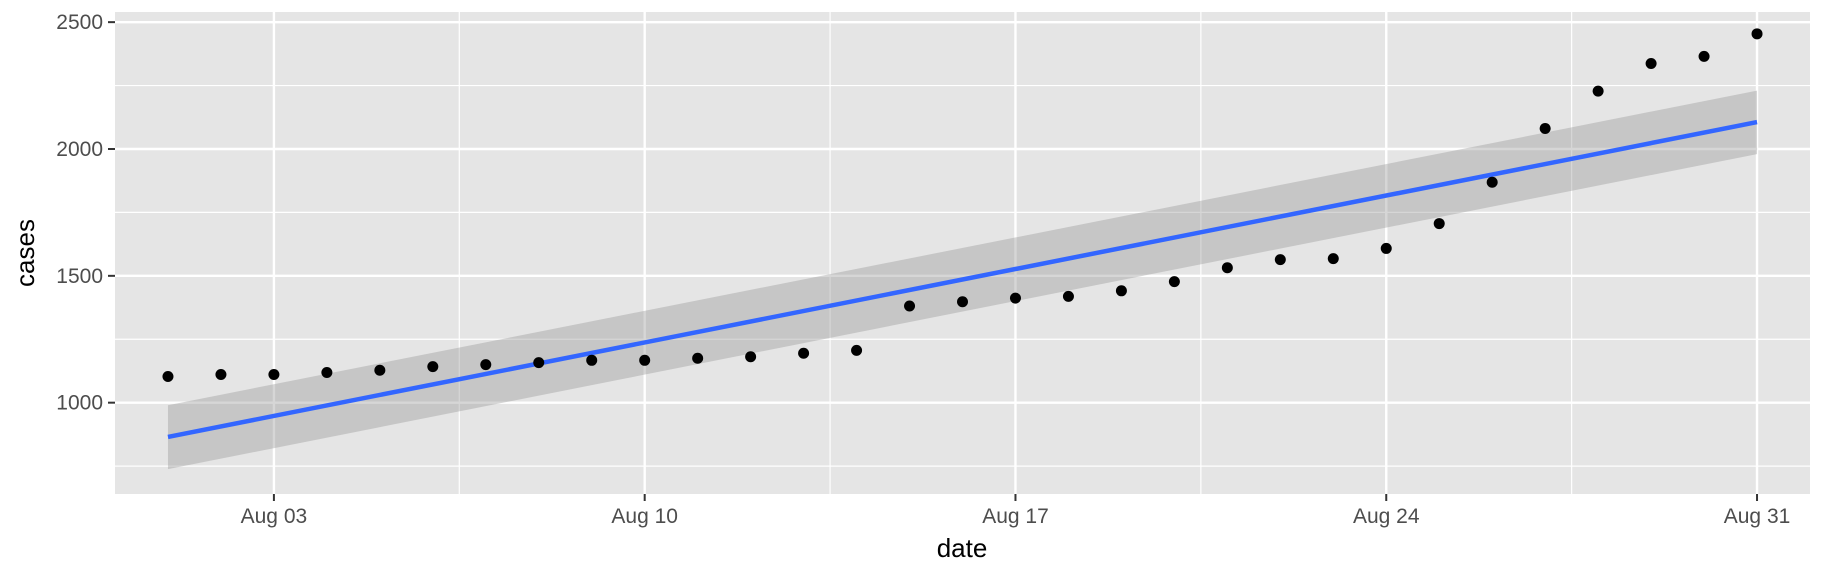  Describe the element at coordinates (79, 403) in the screenshot. I see `y-tick-label: 1000` at that location.